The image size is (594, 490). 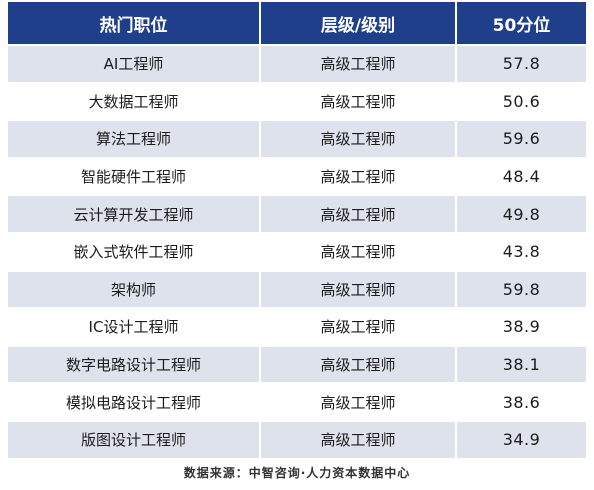 I want to click on position-cell: 算法工程师, so click(x=134, y=138).